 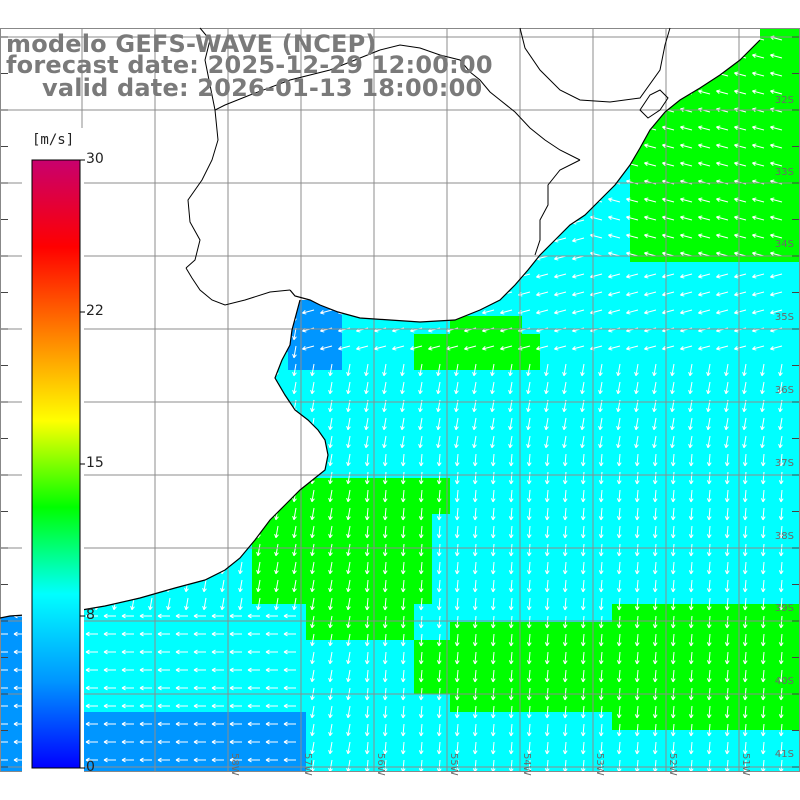 What do you see at coordinates (453, 764) in the screenshot?
I see `lon-label-55w: 55W` at bounding box center [453, 764].